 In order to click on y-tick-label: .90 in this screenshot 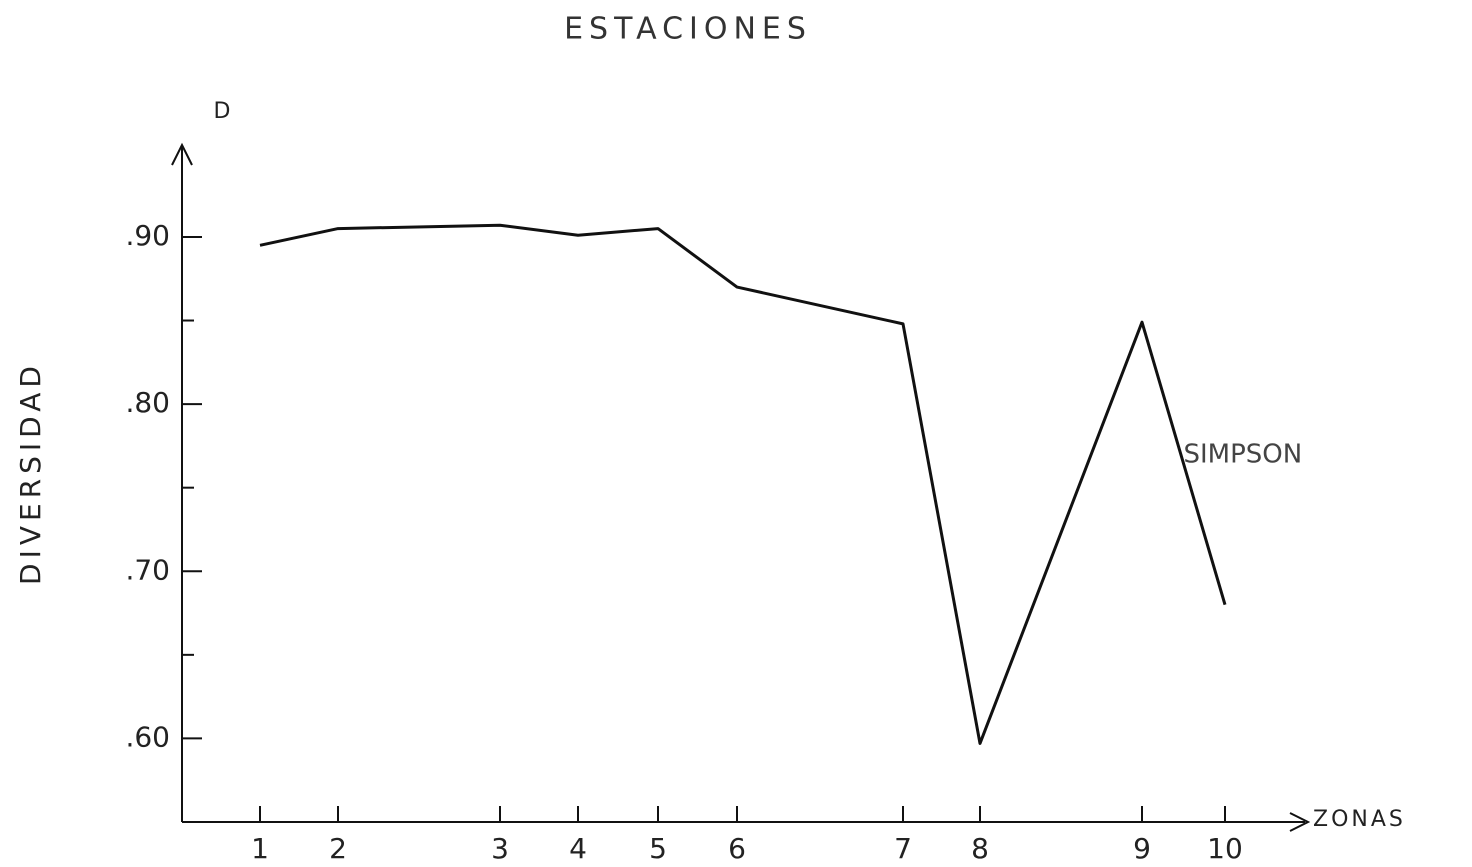, I will do `click(147, 235)`.